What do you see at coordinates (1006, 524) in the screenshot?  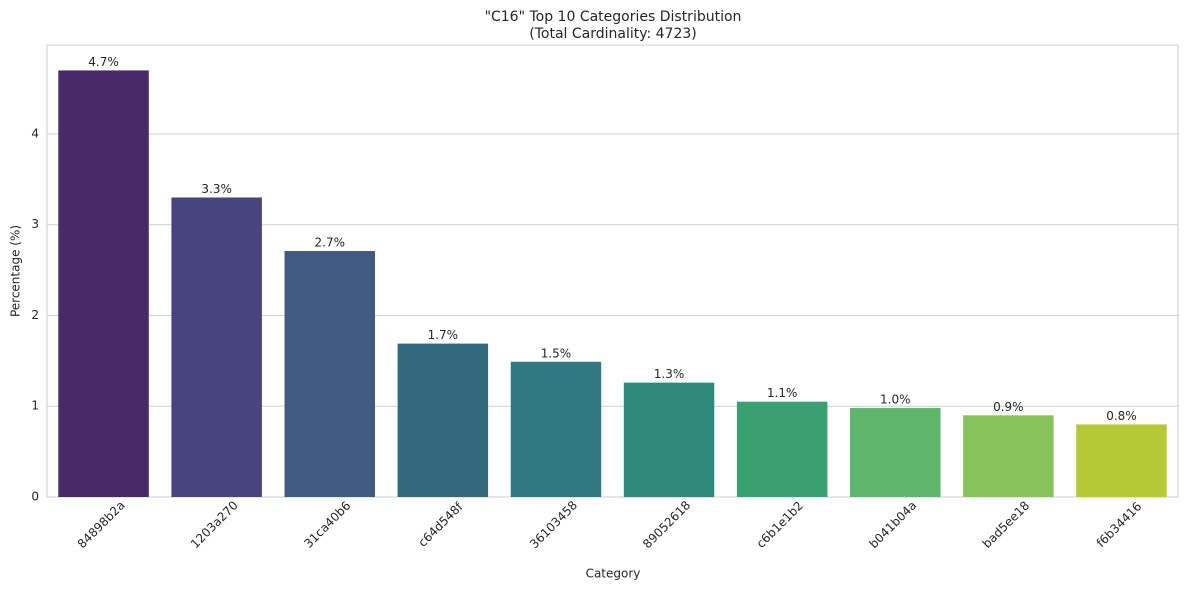 I see `x-tick-label: bad5ee18` at bounding box center [1006, 524].